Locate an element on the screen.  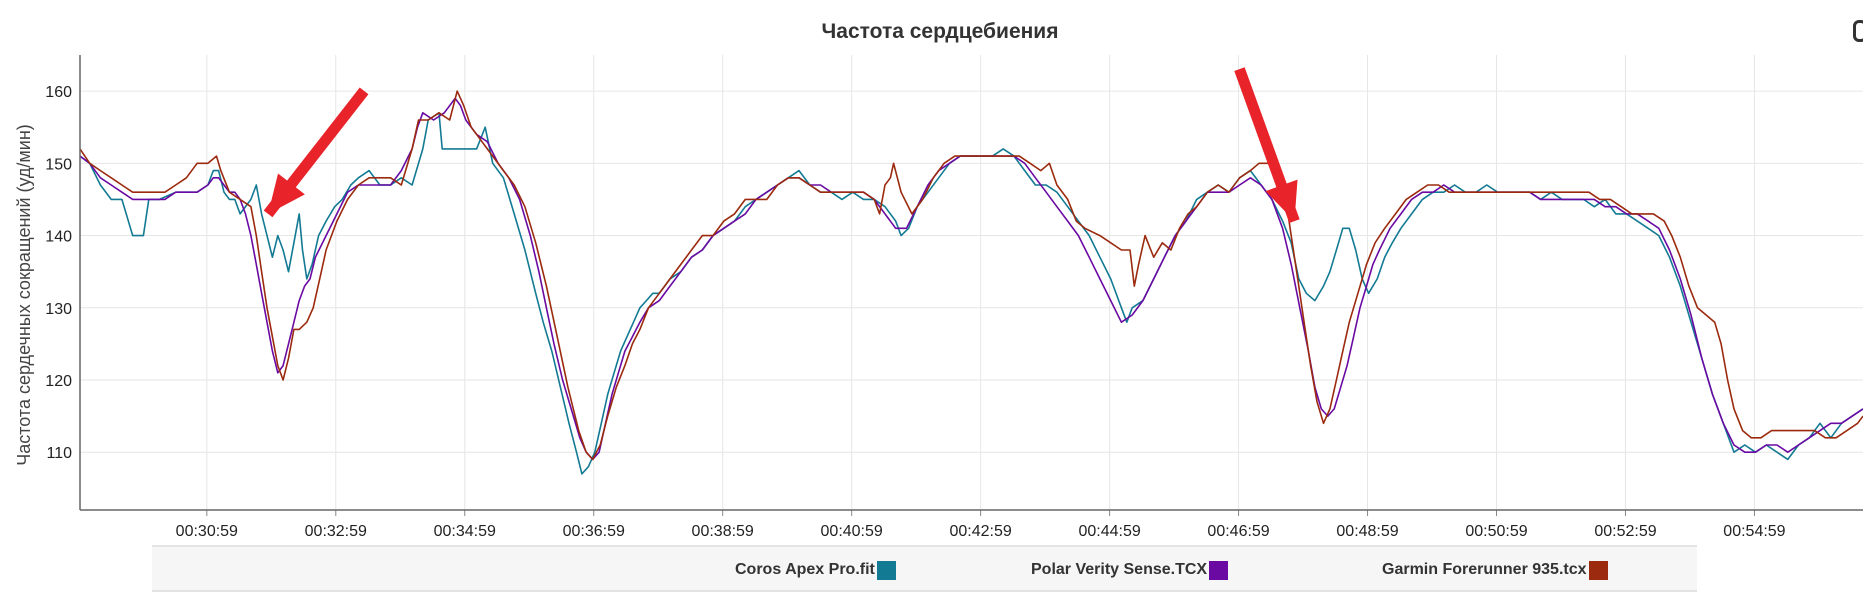
x-tick-label: 00:46:59 is located at coordinates (1238, 531).